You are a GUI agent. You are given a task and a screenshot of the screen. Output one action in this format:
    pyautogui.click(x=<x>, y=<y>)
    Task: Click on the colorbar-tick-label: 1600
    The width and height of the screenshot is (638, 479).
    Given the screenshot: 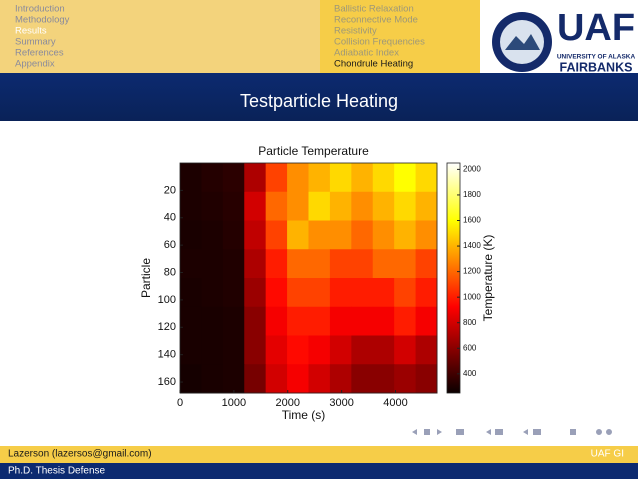 What is the action you would take?
    pyautogui.click(x=472, y=220)
    